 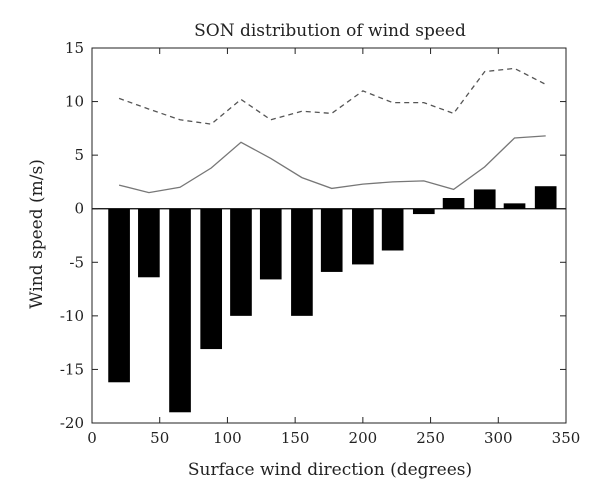 I want to click on y-axis-title: Wind speed (m/s), so click(x=37, y=234).